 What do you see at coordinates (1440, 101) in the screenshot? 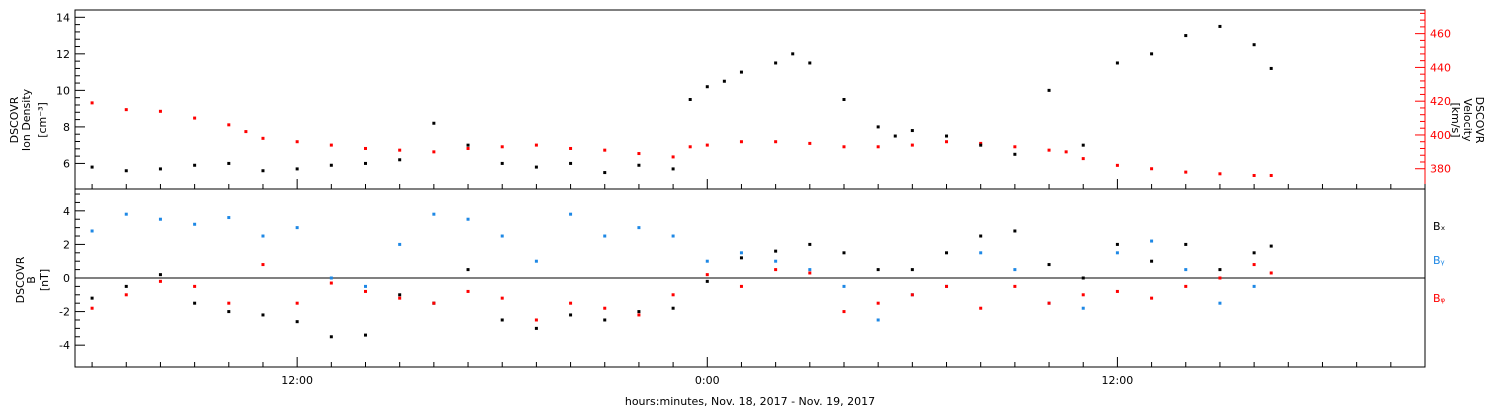
I see `top-right-tick-label: 420` at bounding box center [1440, 101].